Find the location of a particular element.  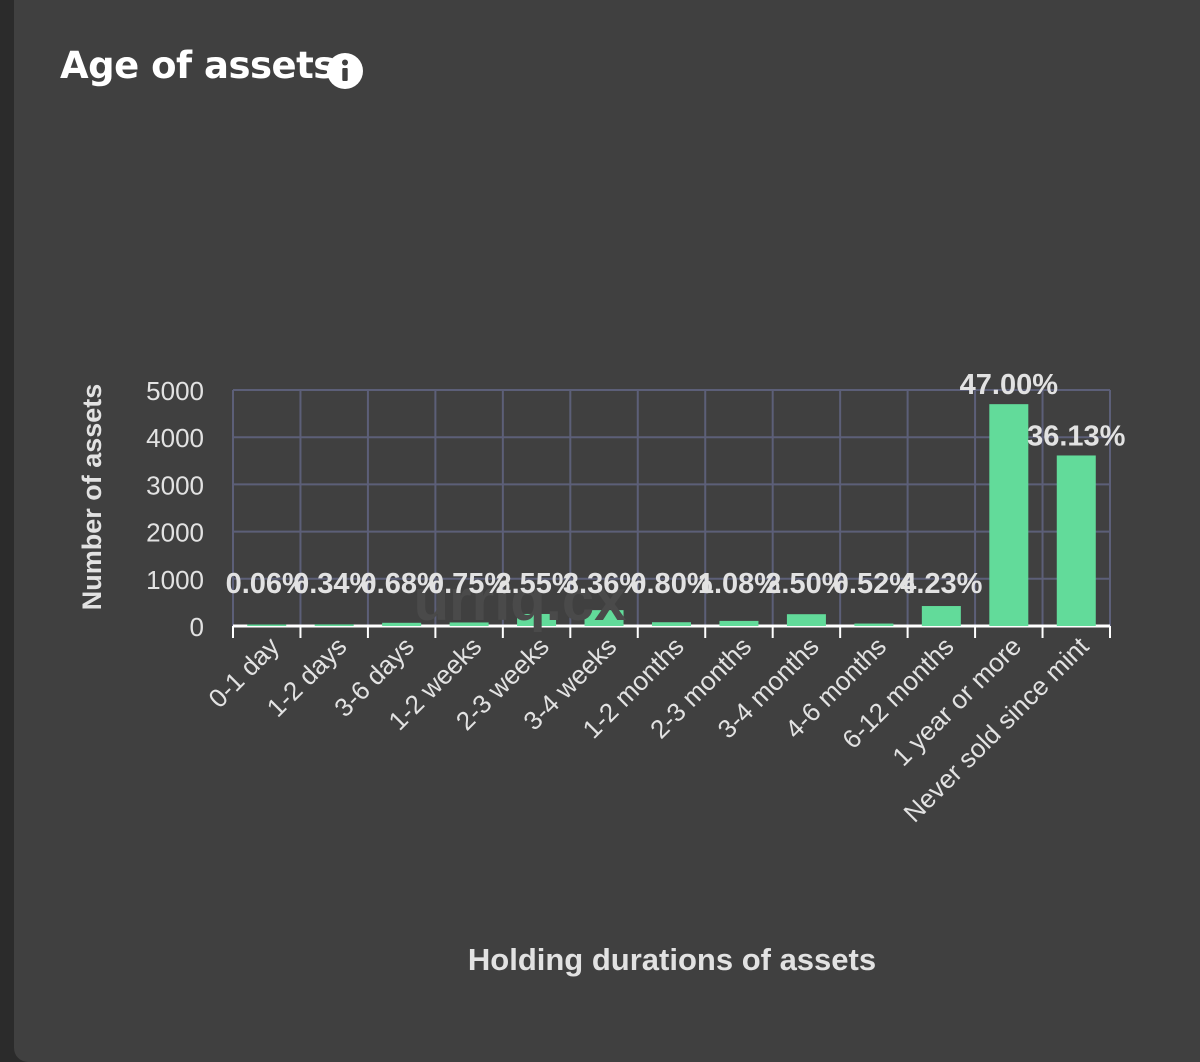

info-icon is located at coordinates (345, 71).